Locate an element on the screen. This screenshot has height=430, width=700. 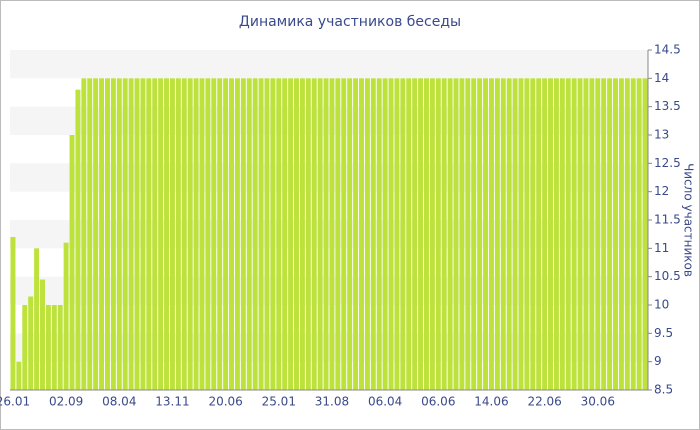
x-tick-label: 25.01 is located at coordinates (279, 402).